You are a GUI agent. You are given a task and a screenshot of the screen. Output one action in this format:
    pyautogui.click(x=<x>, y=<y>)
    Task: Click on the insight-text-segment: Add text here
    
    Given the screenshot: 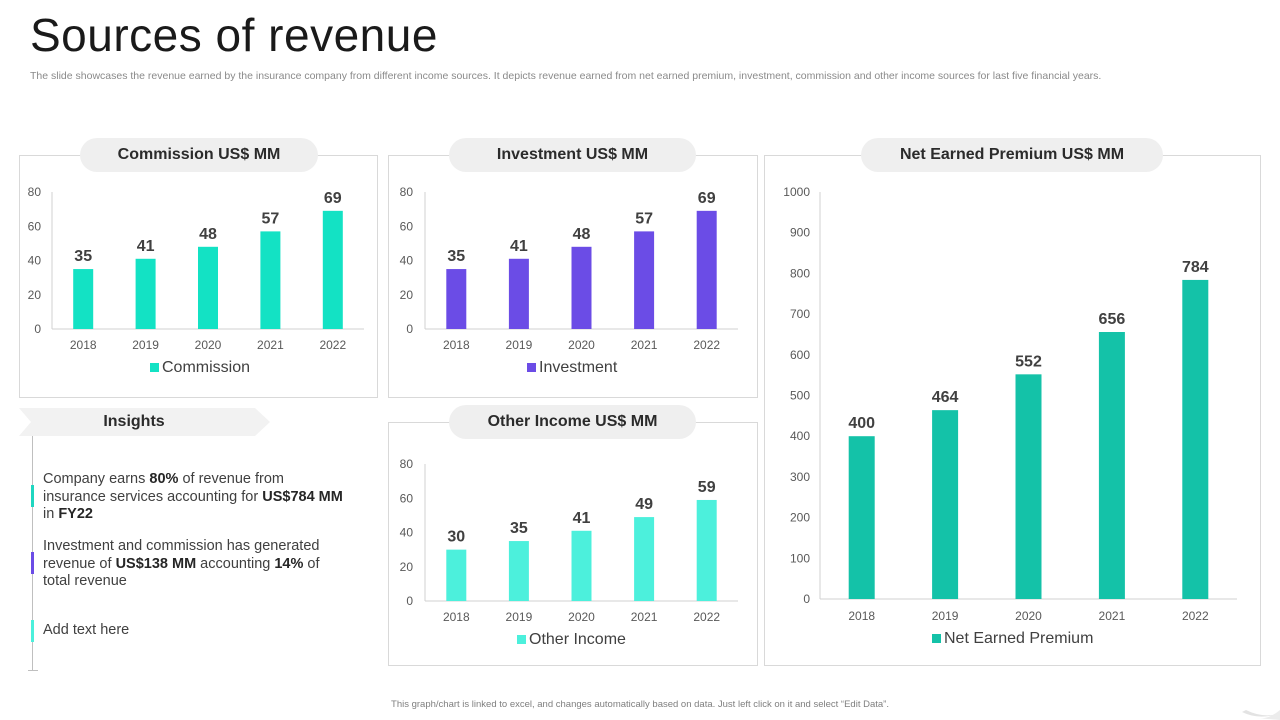 What is the action you would take?
    pyautogui.click(x=86, y=630)
    